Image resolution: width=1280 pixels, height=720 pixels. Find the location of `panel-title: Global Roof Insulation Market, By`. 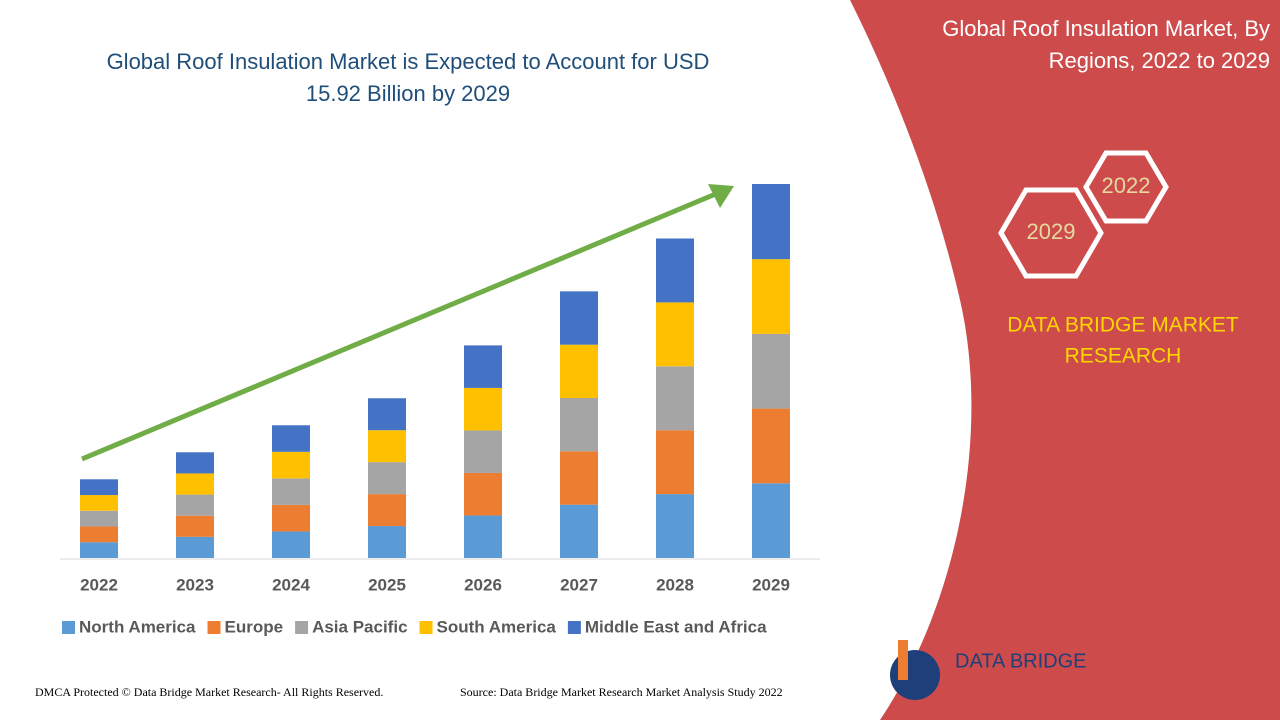

panel-title: Global Roof Insulation Market, By is located at coordinates (1106, 28).